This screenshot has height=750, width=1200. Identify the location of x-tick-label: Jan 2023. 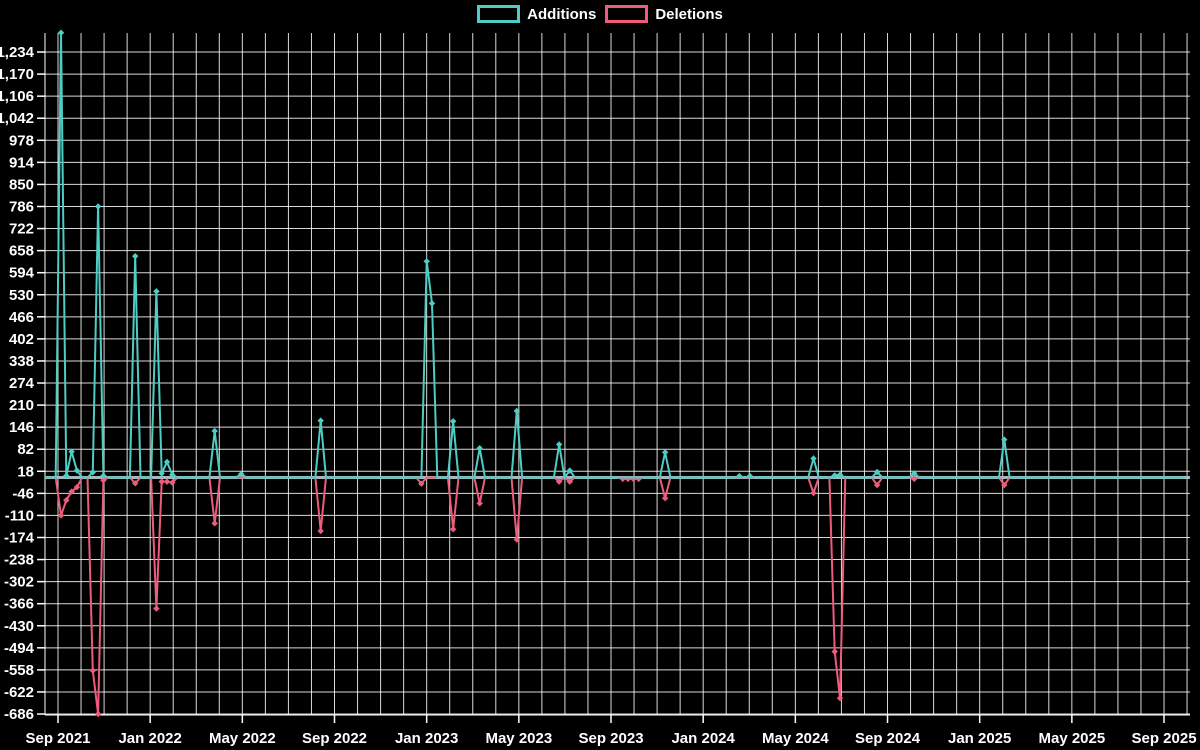
(426, 738).